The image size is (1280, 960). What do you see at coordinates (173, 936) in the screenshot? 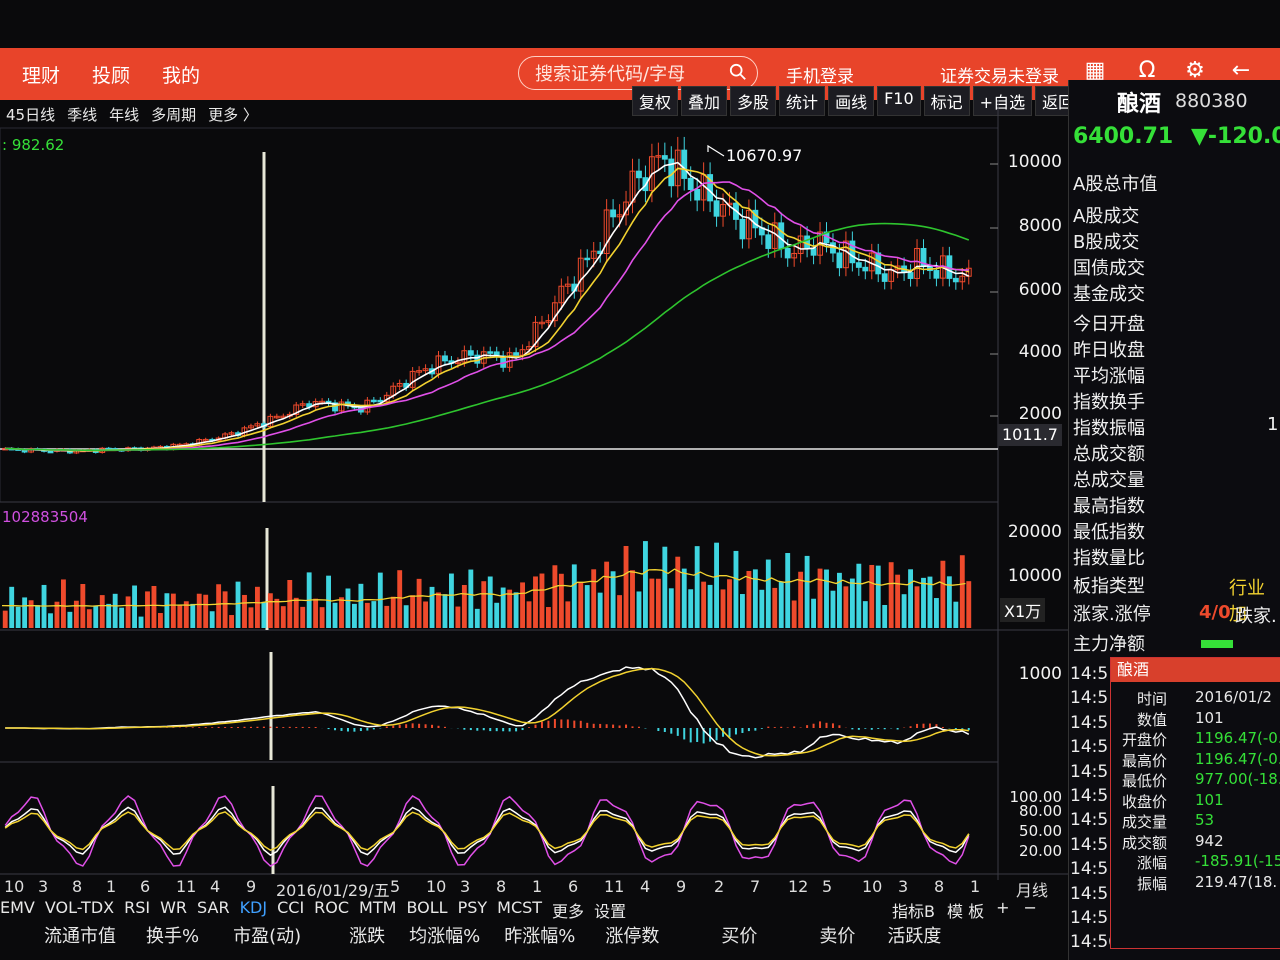
I see `col-turnover: 换手%` at bounding box center [173, 936].